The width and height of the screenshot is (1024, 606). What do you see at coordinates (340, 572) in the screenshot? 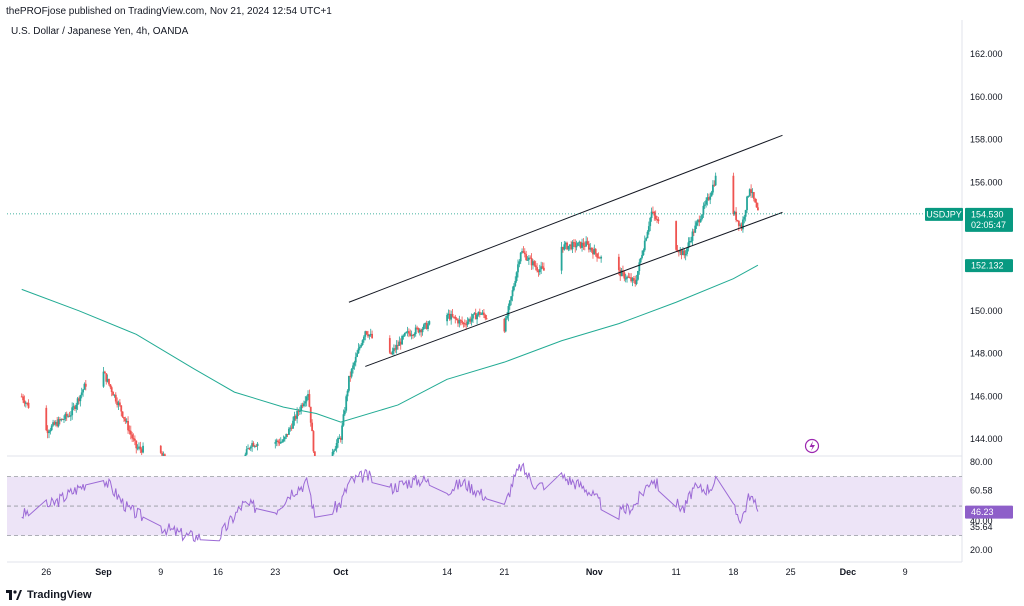
I see `time-tick-label: Oct` at bounding box center [340, 572].